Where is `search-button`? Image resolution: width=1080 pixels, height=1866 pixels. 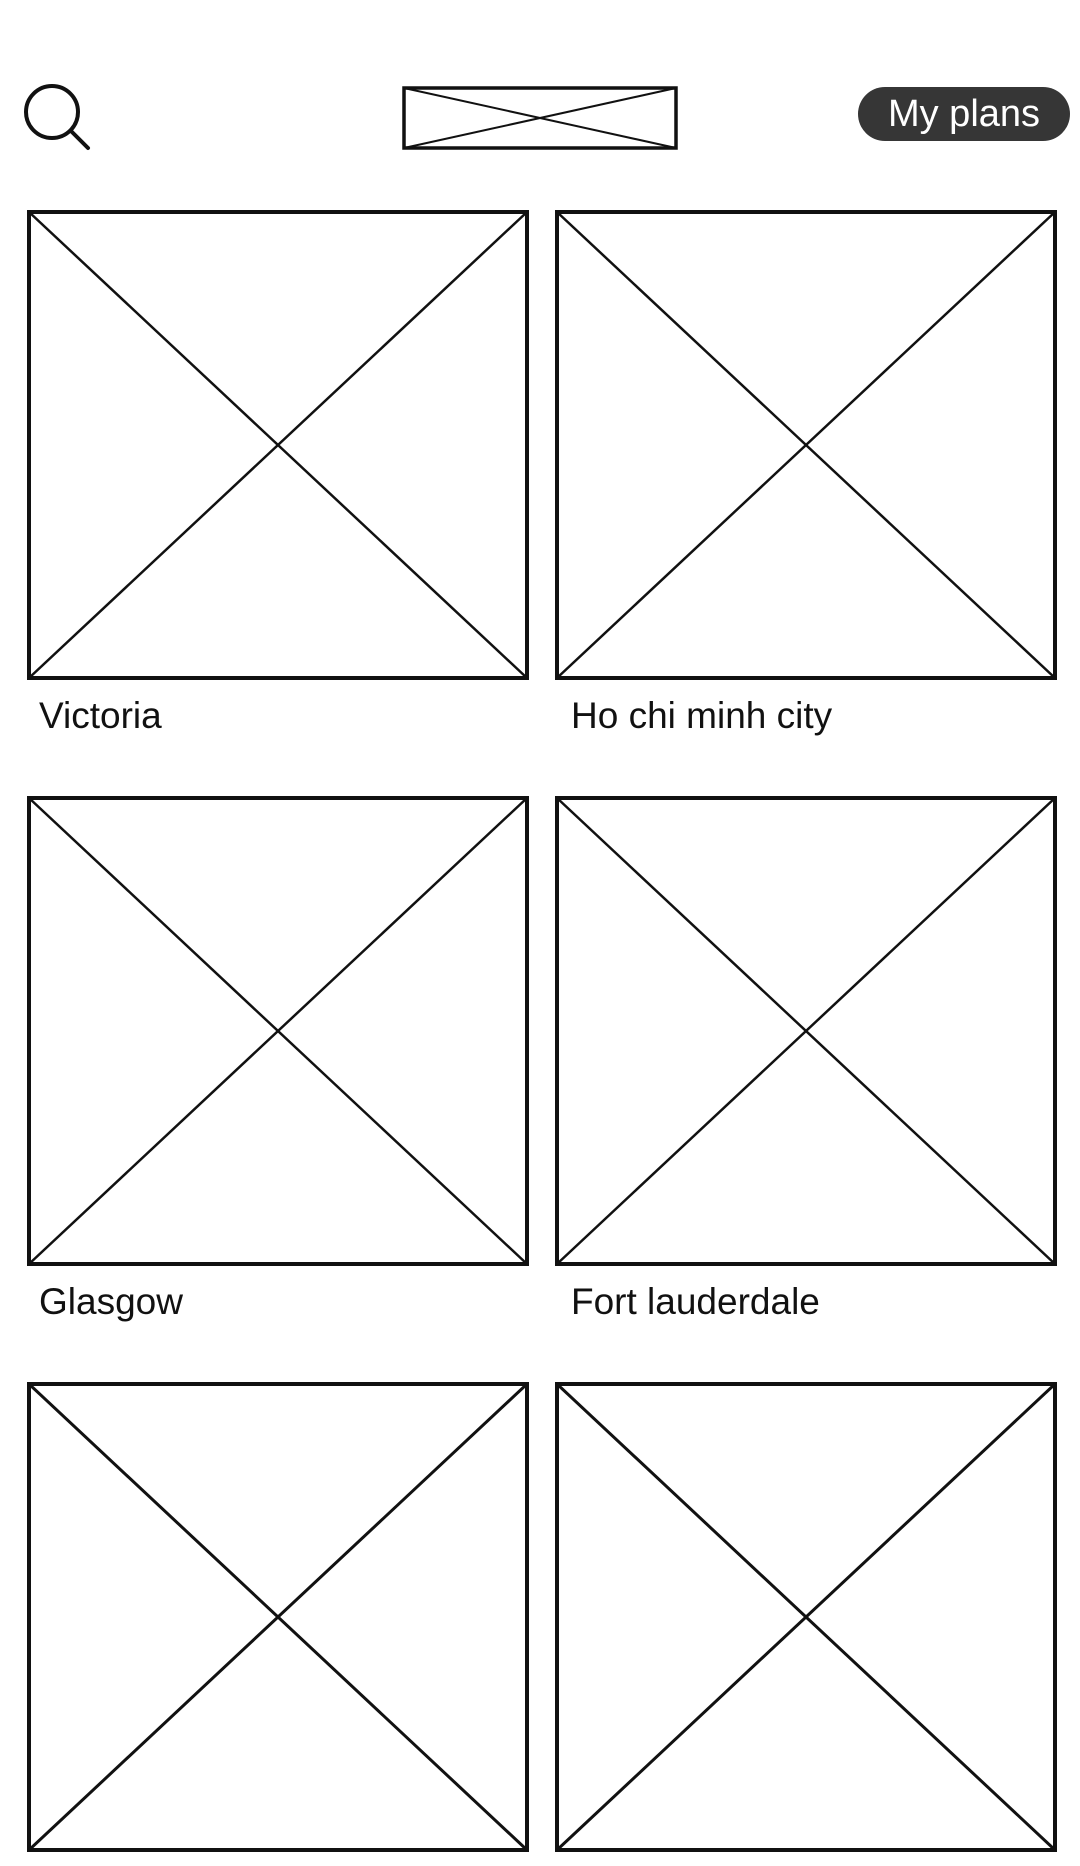
search-button is located at coordinates (59, 119).